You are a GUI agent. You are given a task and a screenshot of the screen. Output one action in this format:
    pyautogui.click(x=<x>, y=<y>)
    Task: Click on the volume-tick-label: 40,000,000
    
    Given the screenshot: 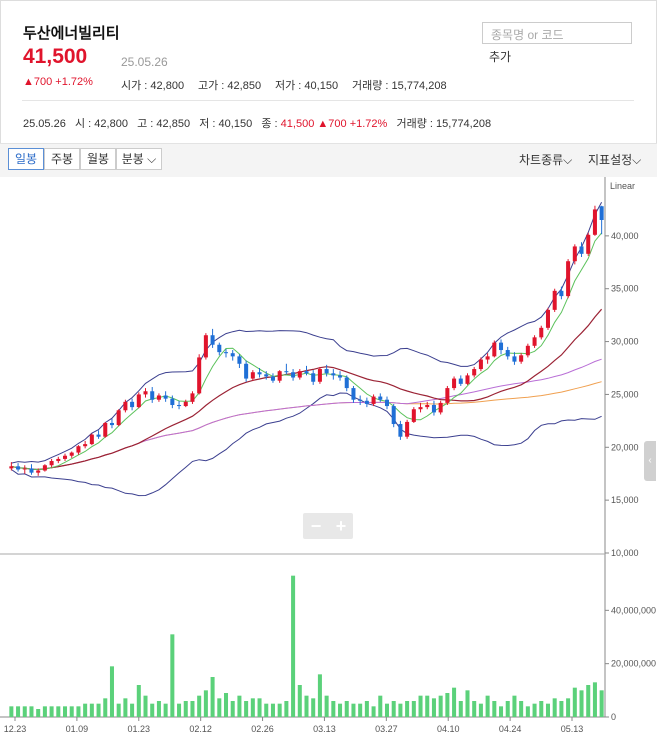 What is the action you would take?
    pyautogui.click(x=633, y=610)
    